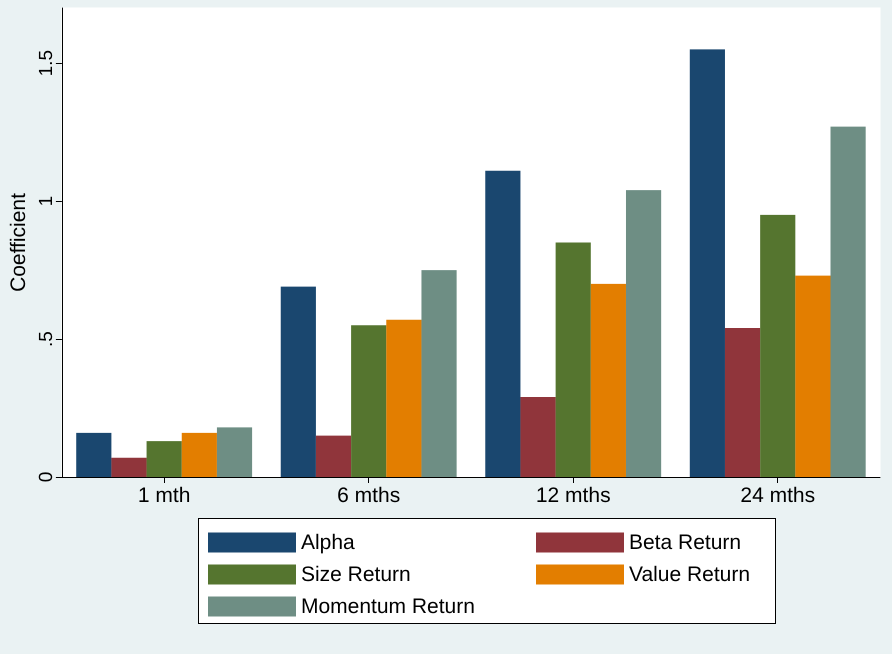 The width and height of the screenshot is (892, 654). What do you see at coordinates (356, 574) in the screenshot?
I see `legend-label: Size Return` at bounding box center [356, 574].